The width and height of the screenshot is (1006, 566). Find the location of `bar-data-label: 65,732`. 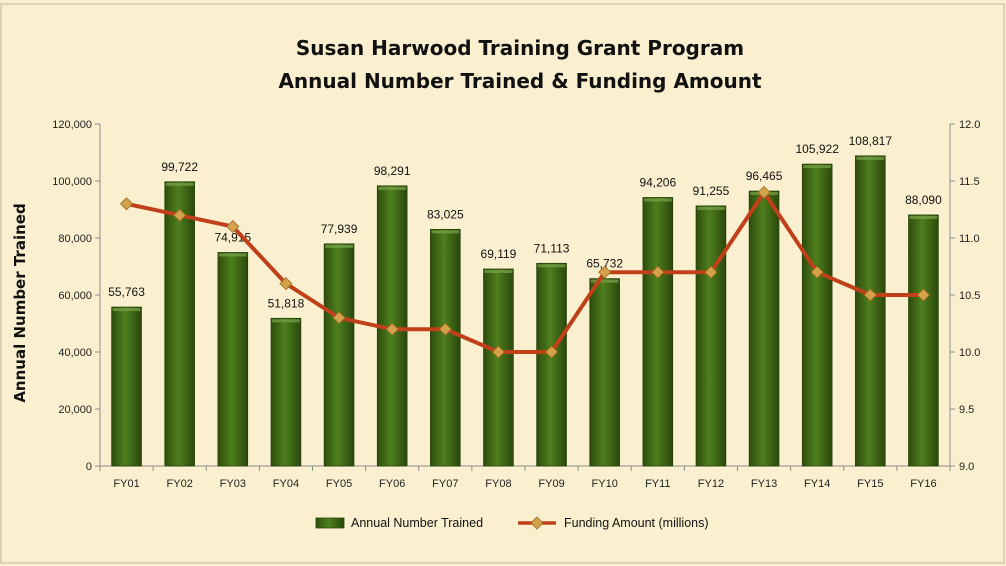

bar-data-label: 65,732 is located at coordinates (604, 264).